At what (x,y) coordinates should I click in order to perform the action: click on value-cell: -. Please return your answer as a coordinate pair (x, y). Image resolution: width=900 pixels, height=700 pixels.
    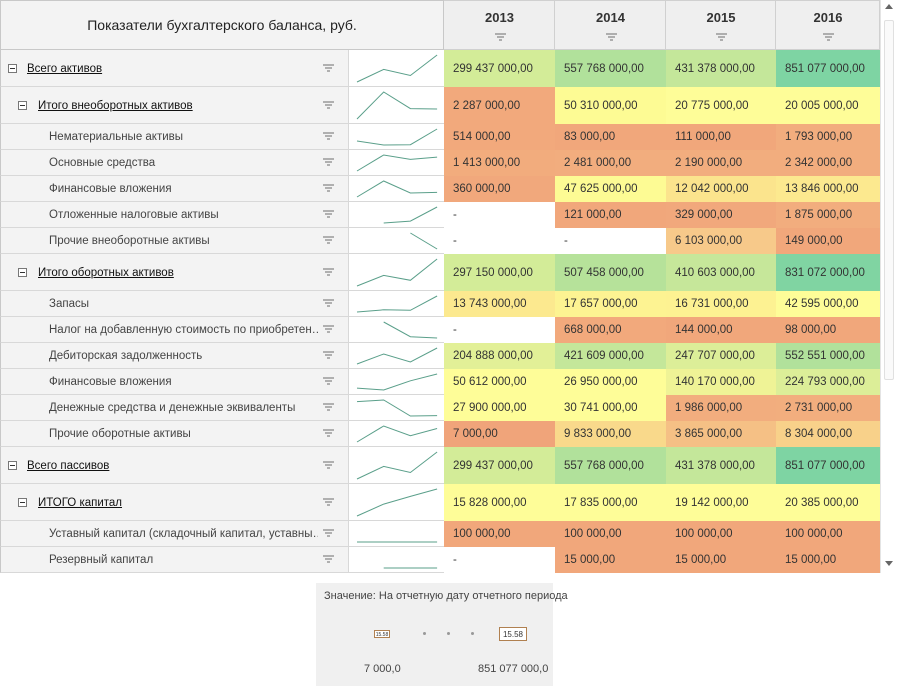
    Looking at the image, I should click on (499, 215).